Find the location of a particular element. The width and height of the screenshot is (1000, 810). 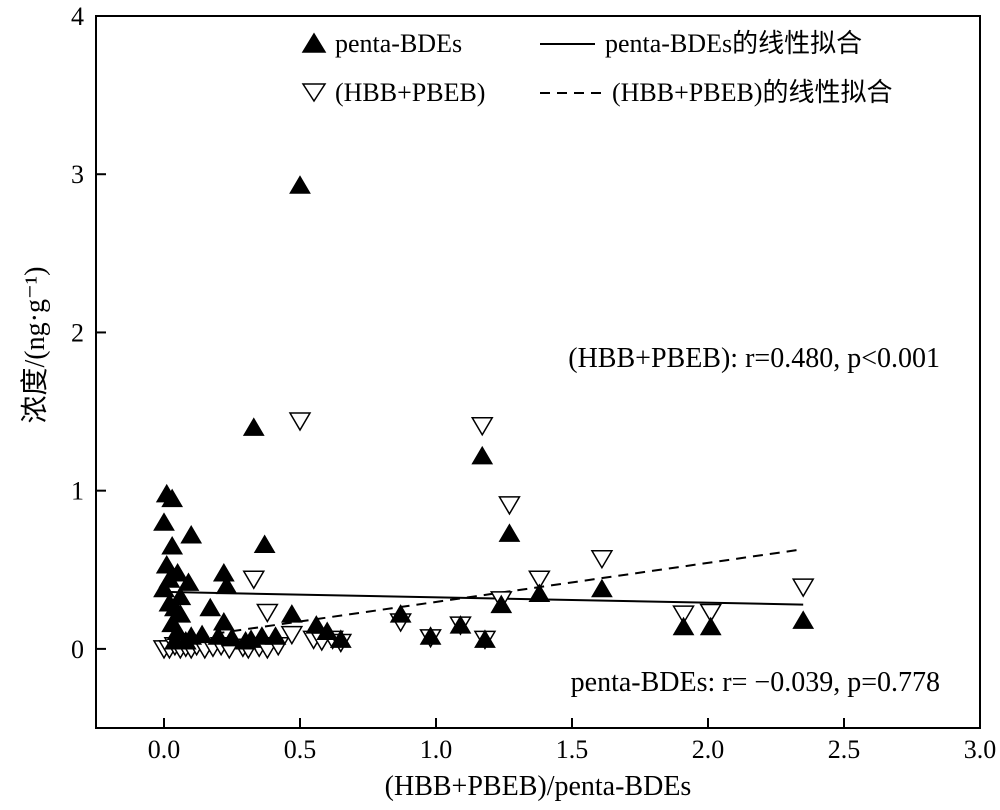

y-tick-label: 1 is located at coordinates (77, 491).